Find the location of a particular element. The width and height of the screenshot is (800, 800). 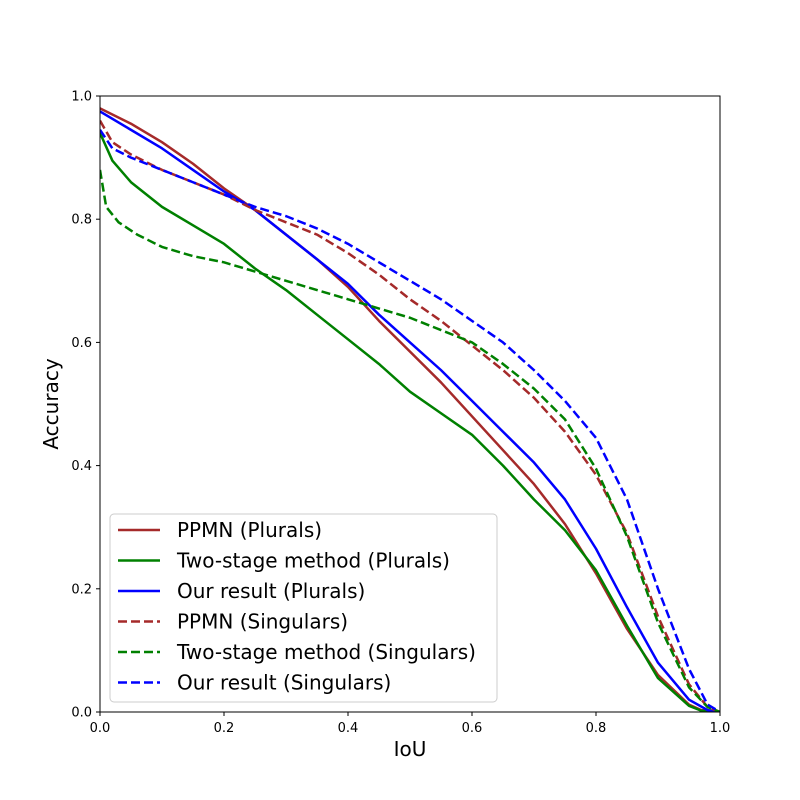

legend-label: Our result (Singulars) is located at coordinates (284, 683).